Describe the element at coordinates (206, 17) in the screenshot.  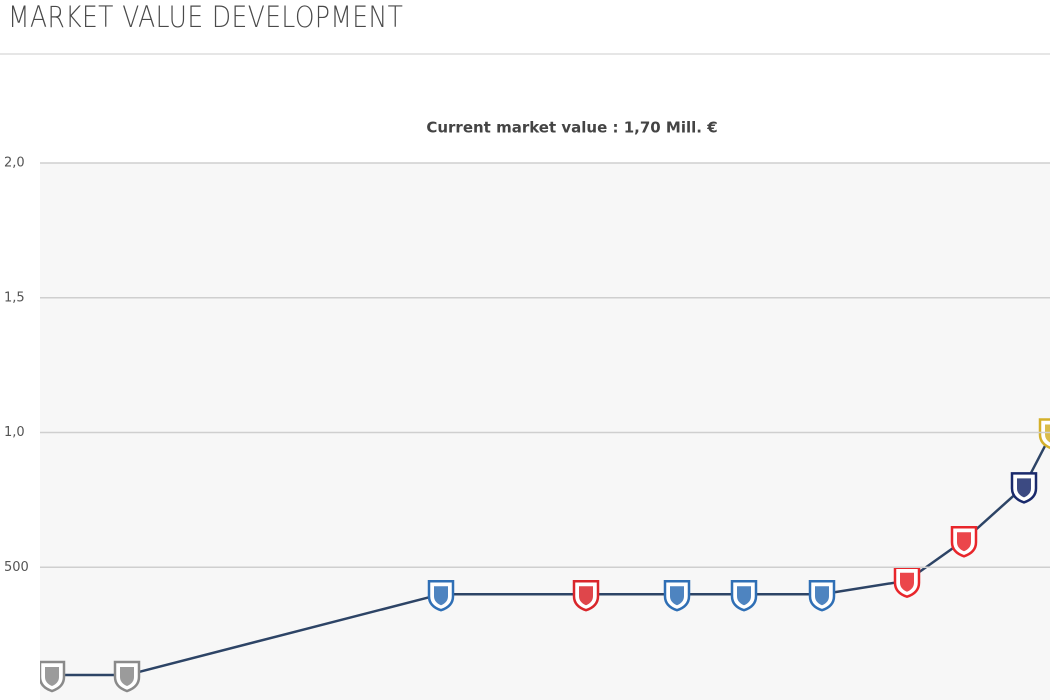
I see `page-header: MARKET VALUE DEVELOPMENT` at that location.